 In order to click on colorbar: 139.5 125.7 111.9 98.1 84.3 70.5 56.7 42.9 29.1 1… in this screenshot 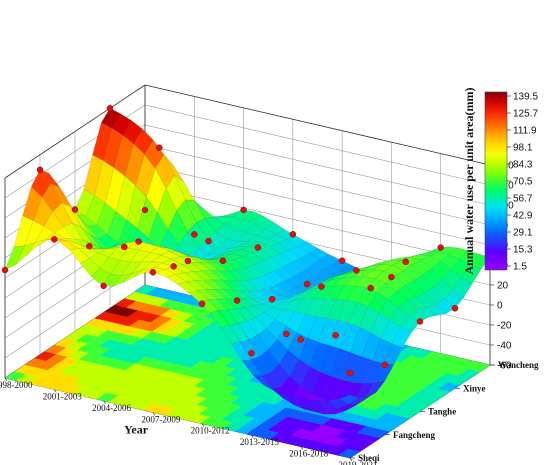, I will do `click(500, 181)`.